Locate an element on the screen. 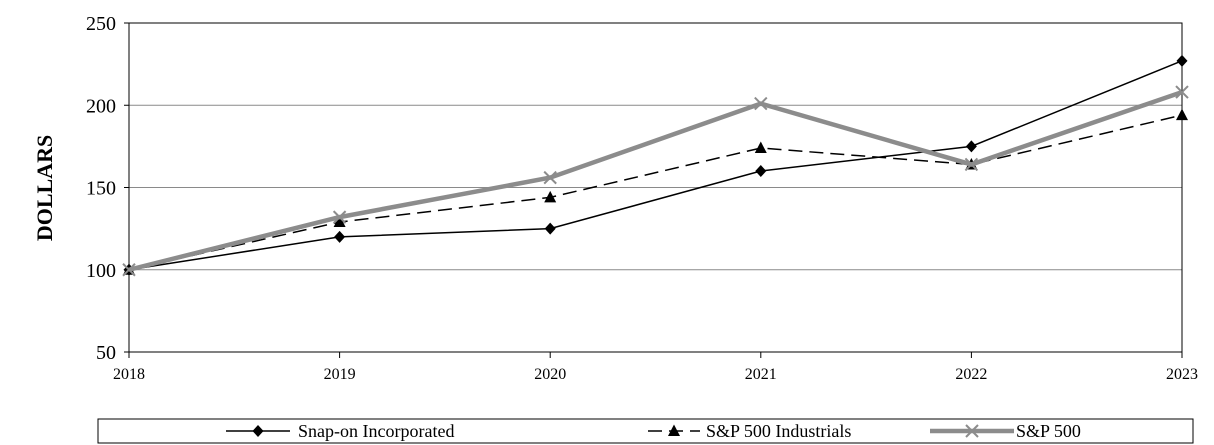 The width and height of the screenshot is (1214, 445). x-tick-label: 2023 is located at coordinates (1182, 374).